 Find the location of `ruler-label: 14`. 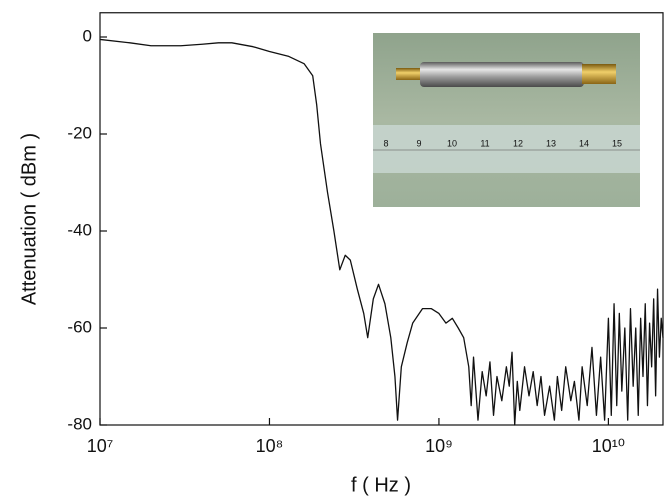

ruler-label: 14 is located at coordinates (584, 143).